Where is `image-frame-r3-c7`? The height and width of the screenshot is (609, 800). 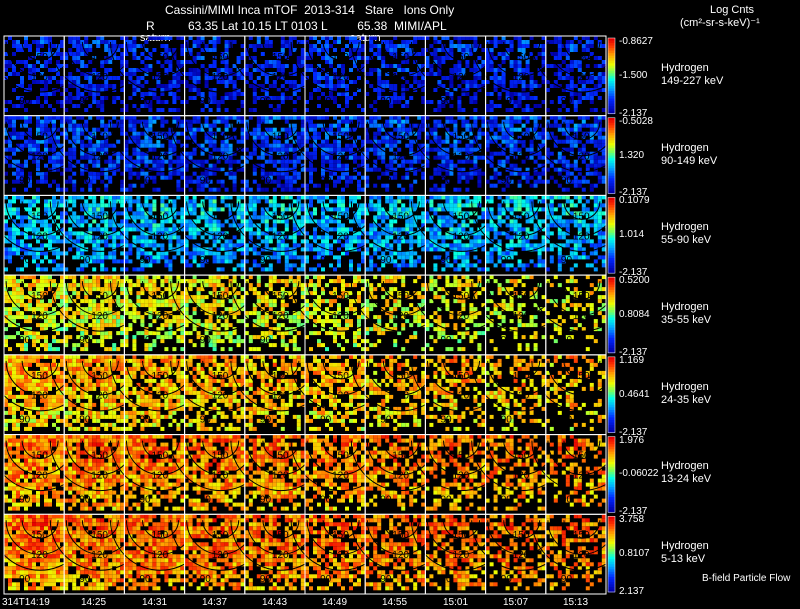 image-frame-r3-c7 is located at coordinates (462, 313).